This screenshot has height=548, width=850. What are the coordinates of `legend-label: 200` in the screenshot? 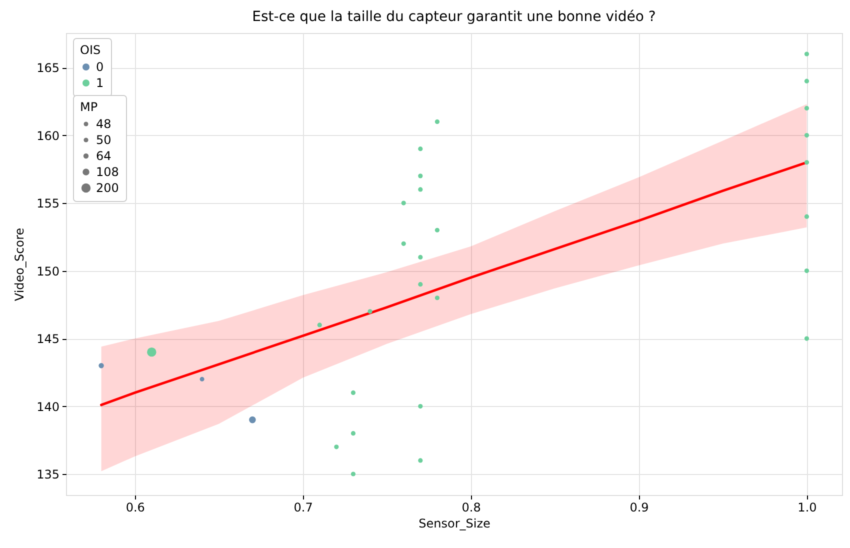 It's located at (107, 188).